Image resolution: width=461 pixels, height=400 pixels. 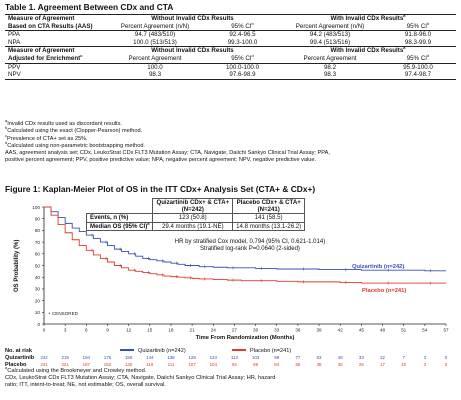 I want to click on x-tick-label: 51, so click(x=404, y=330).